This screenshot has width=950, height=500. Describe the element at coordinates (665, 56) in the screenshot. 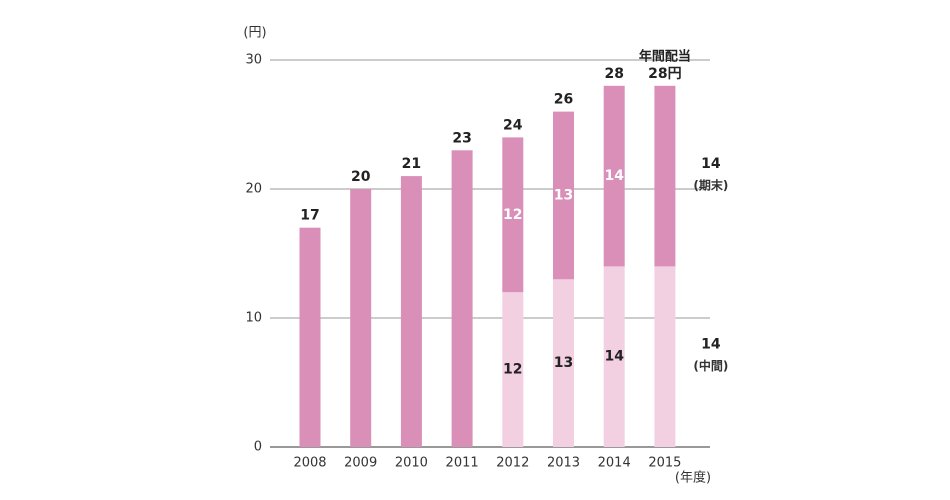

I see `annotation: 年間配当` at that location.